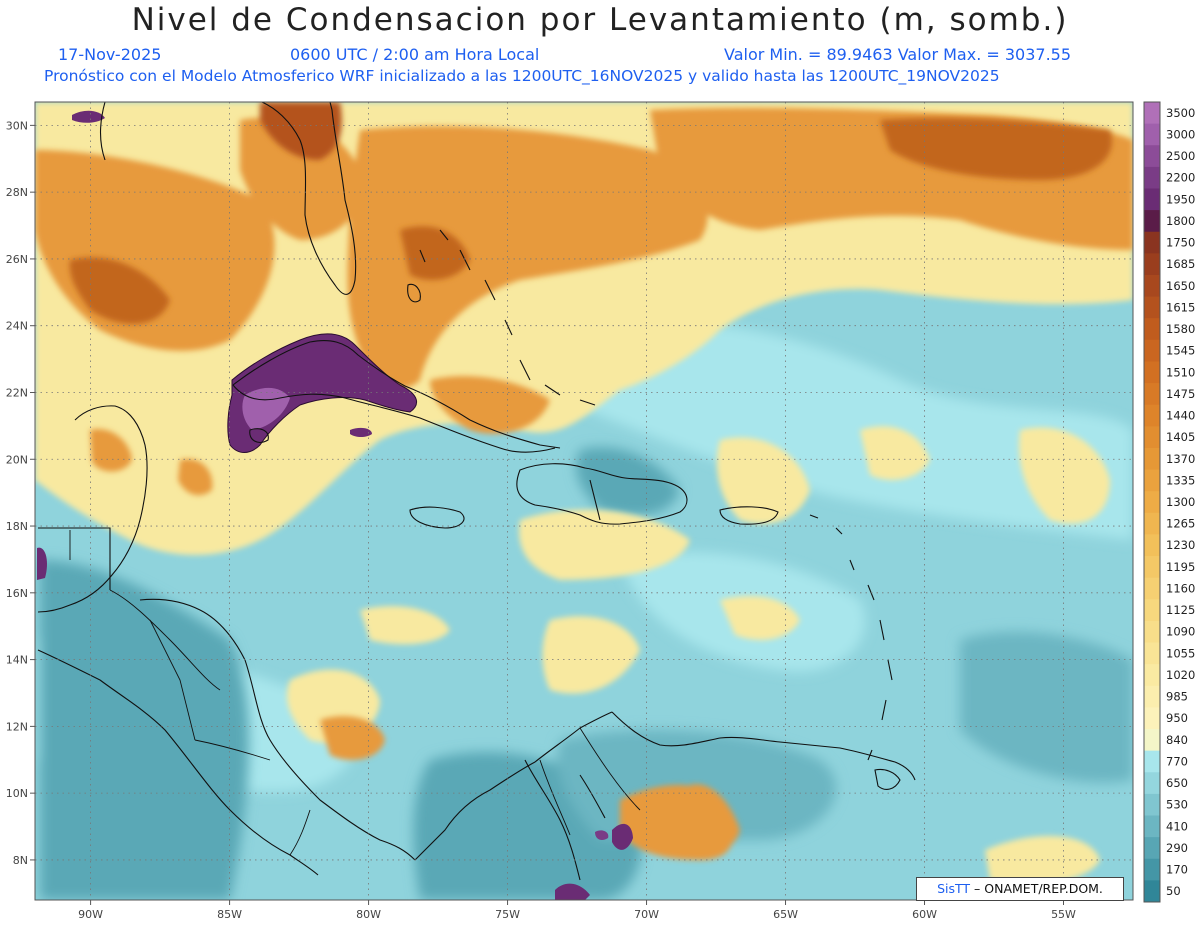  Describe the element at coordinates (1180, 372) in the screenshot. I see `colorbar-label: 1510` at that location.